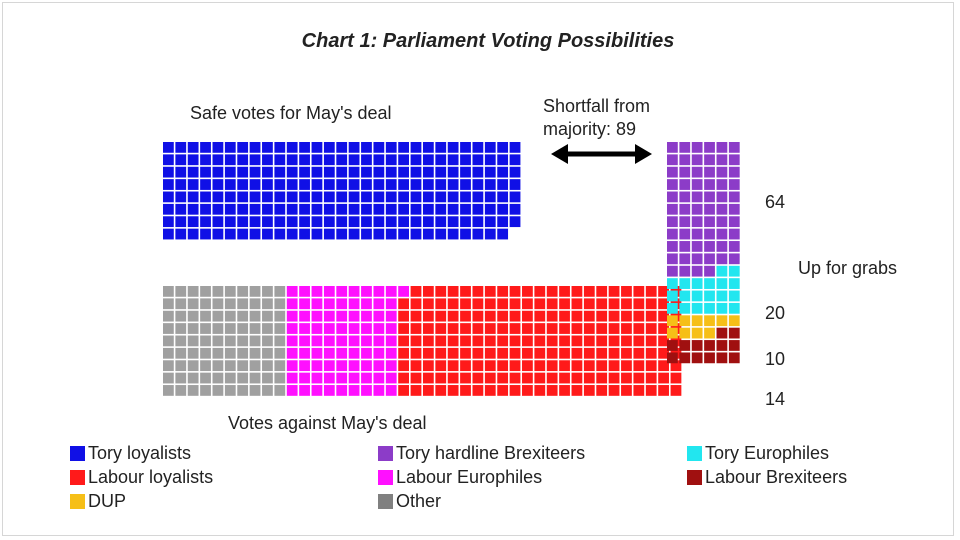 The width and height of the screenshot is (960, 540). I want to click on legend-swatch, so click(385, 453).